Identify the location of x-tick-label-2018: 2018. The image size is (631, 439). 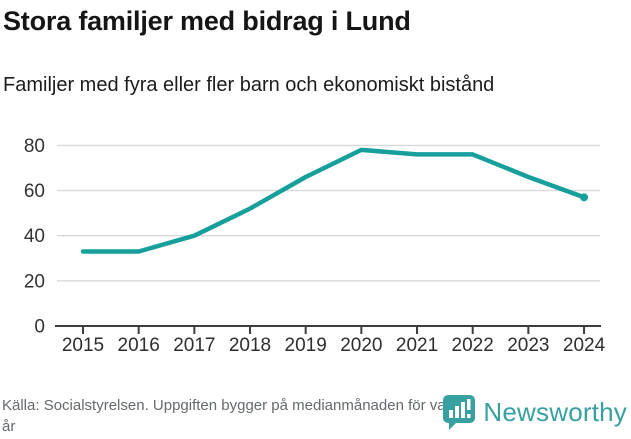
(250, 345).